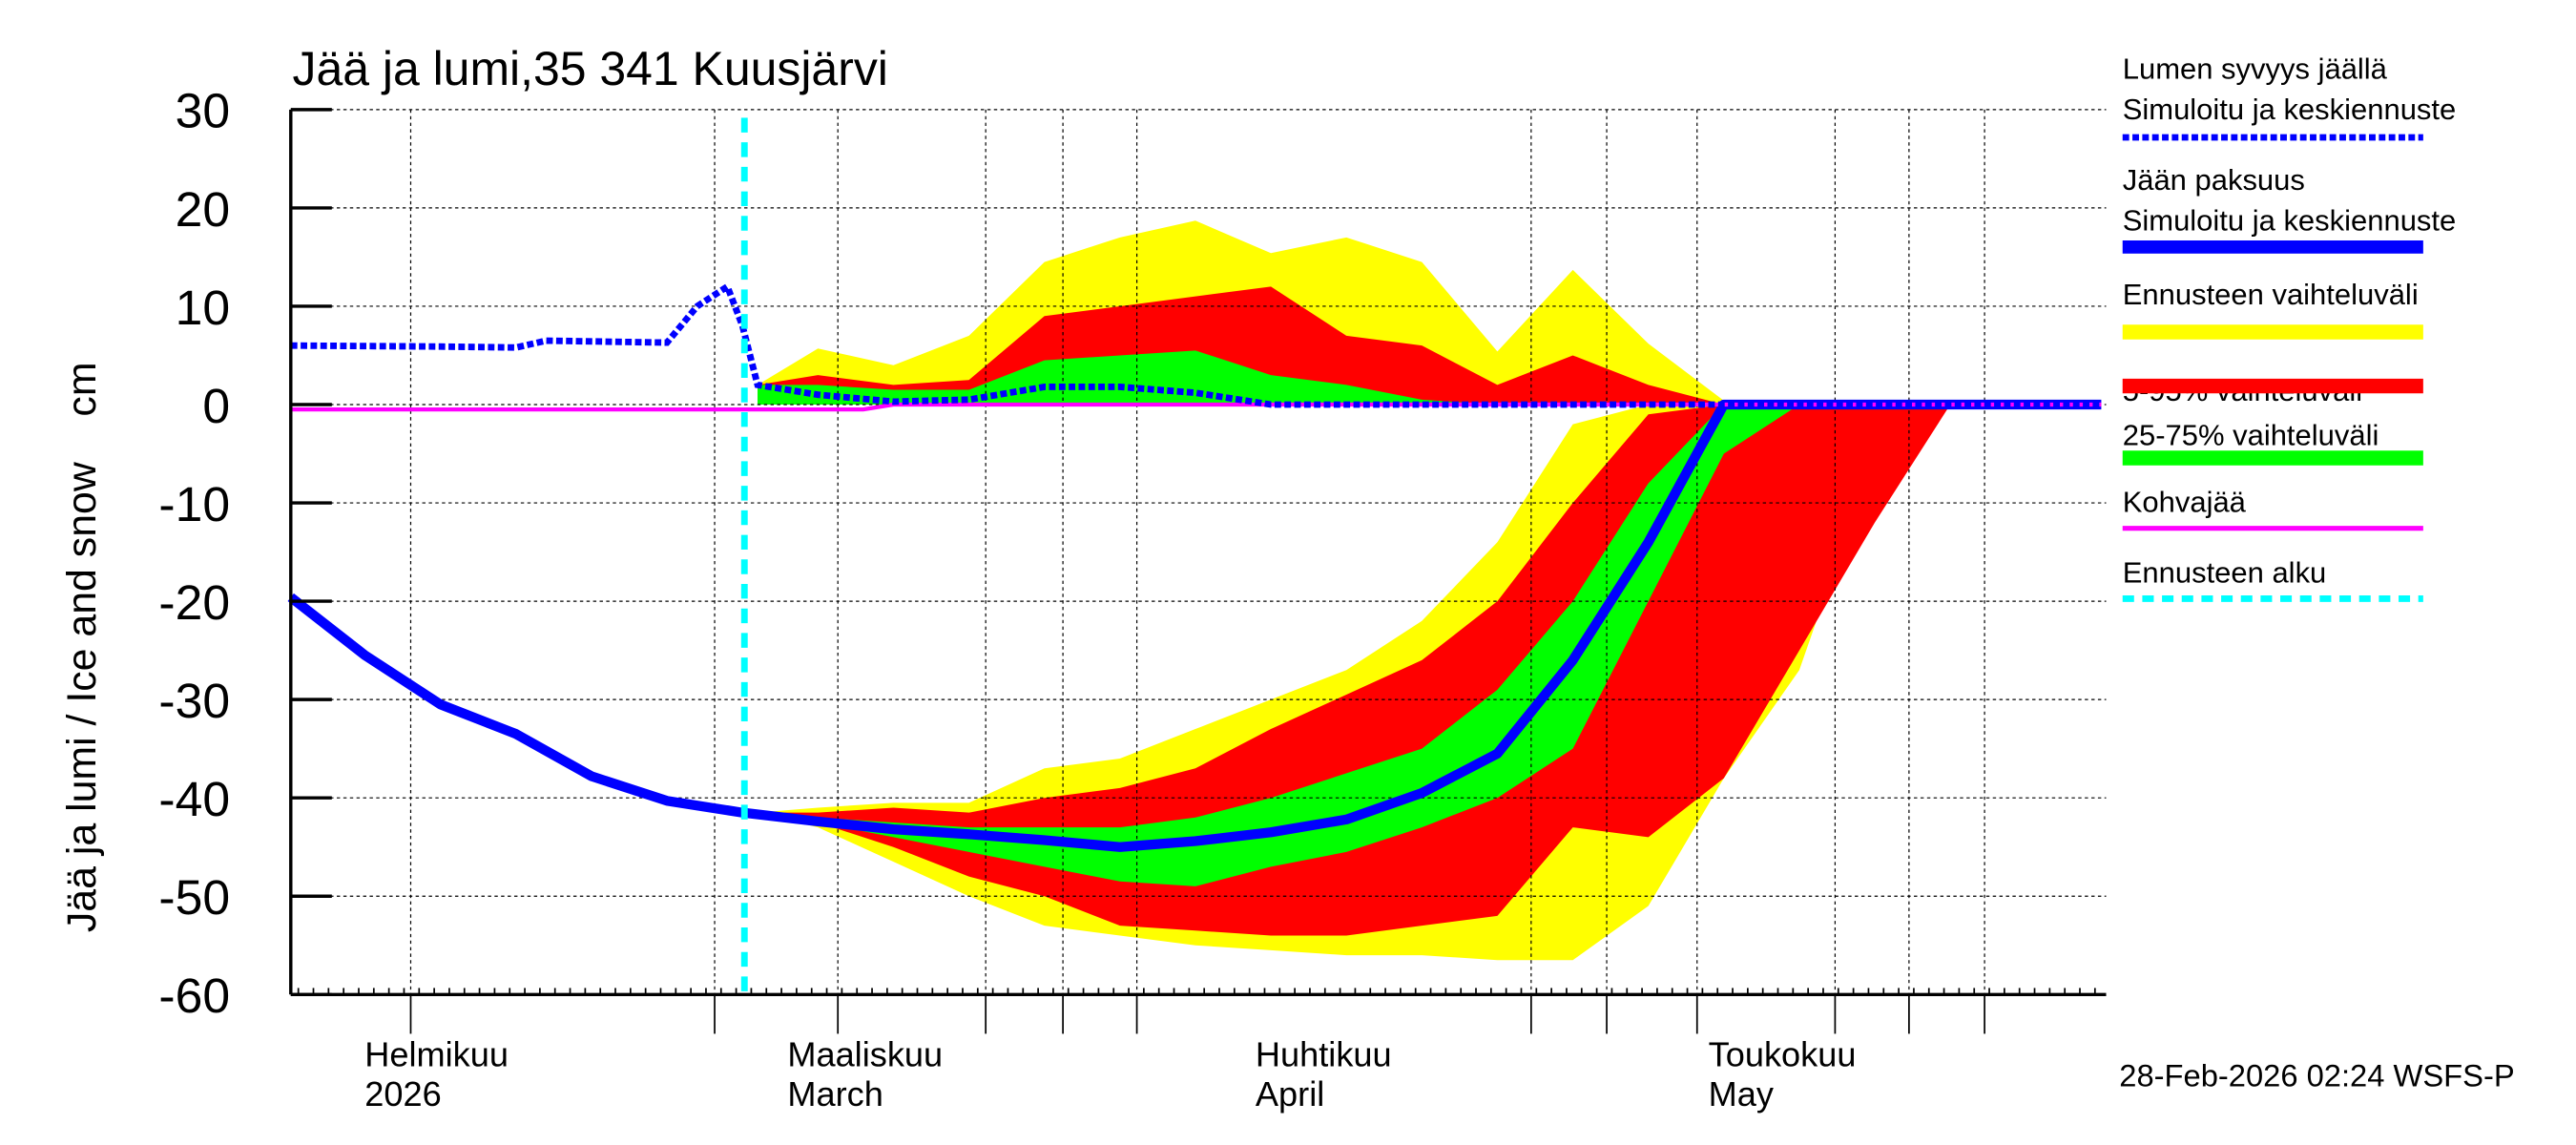  Describe the element at coordinates (2214, 180) in the screenshot. I see `legend-label: Jään paksuus` at that location.